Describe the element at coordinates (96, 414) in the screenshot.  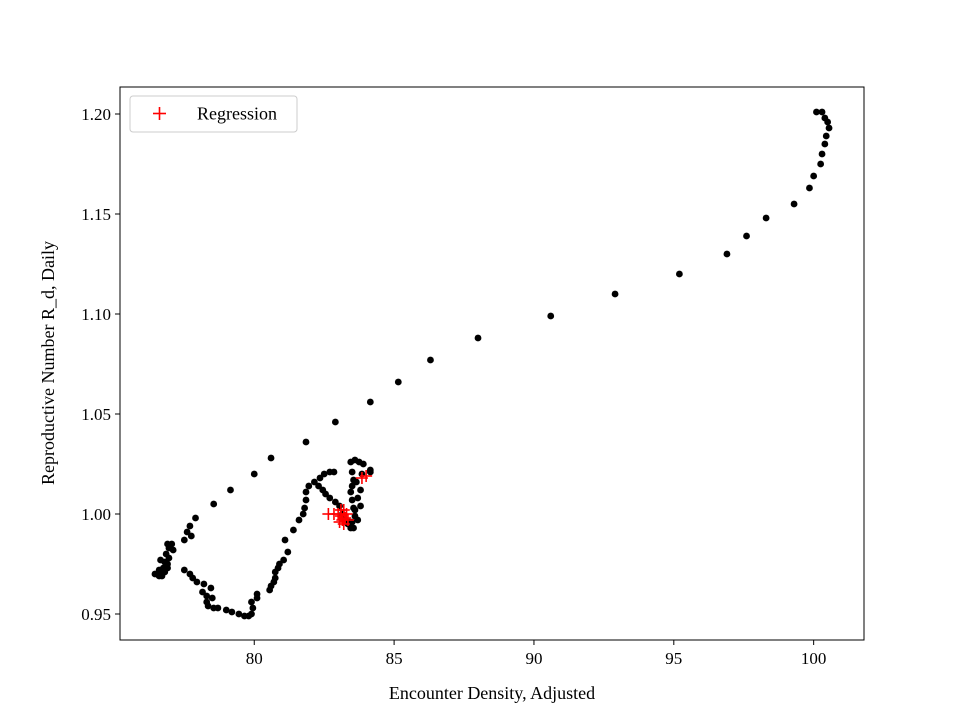
I see `y-tick-label: 1.05` at that location.